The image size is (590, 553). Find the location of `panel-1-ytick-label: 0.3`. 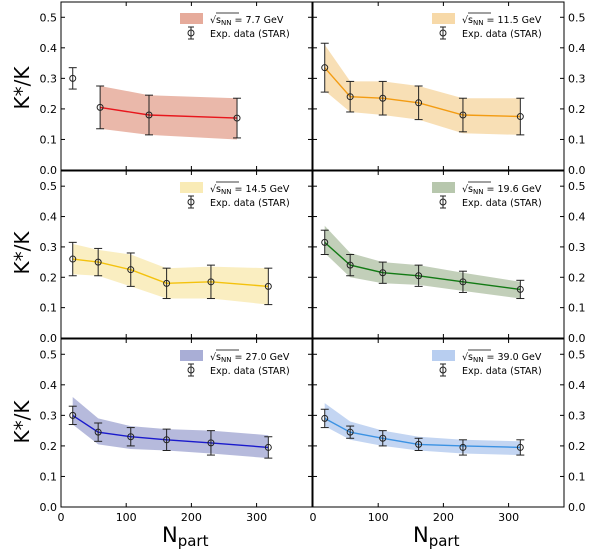

panel-1-ytick-label: 0.3 is located at coordinates (49, 78).